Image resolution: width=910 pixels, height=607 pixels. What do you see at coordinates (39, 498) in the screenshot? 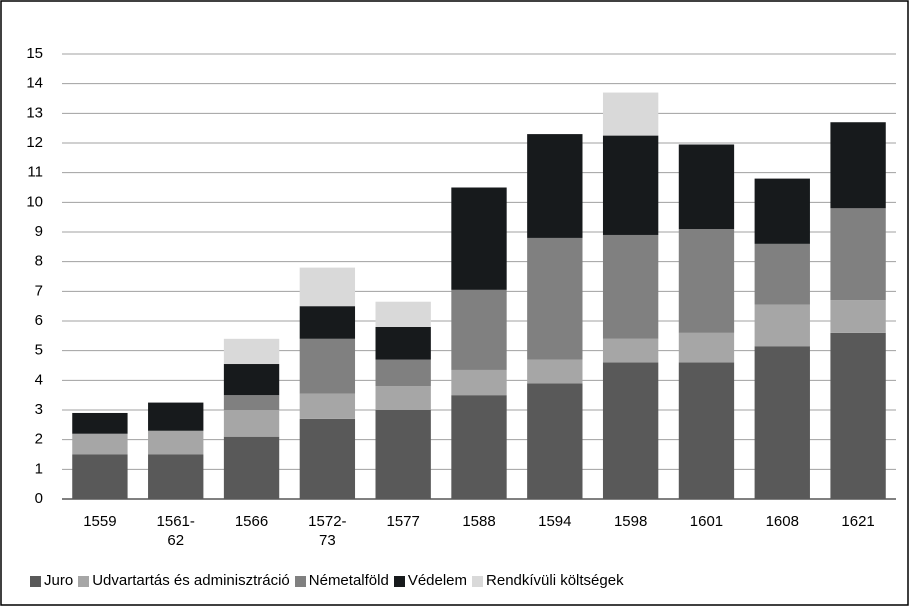
I see `y-tick-label: 0` at bounding box center [39, 498].